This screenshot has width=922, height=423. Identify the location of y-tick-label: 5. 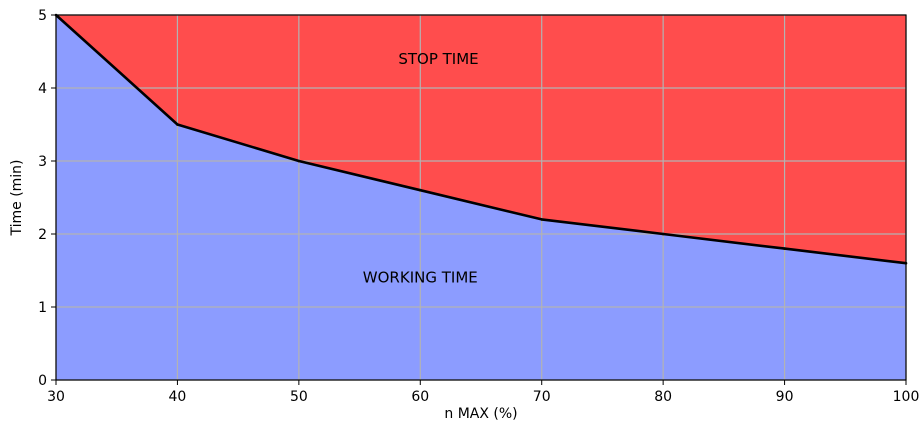
(42, 16).